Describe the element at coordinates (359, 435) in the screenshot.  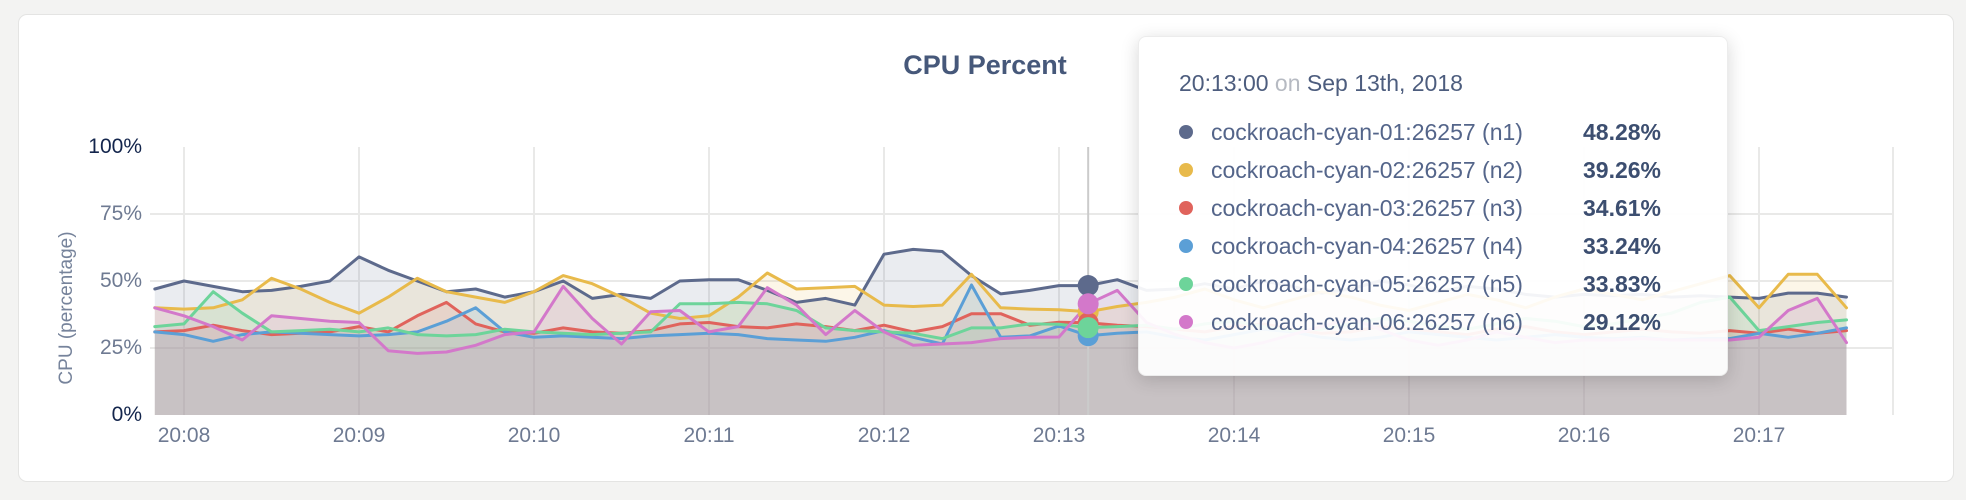
I see `x-tick-label: 20:09` at that location.